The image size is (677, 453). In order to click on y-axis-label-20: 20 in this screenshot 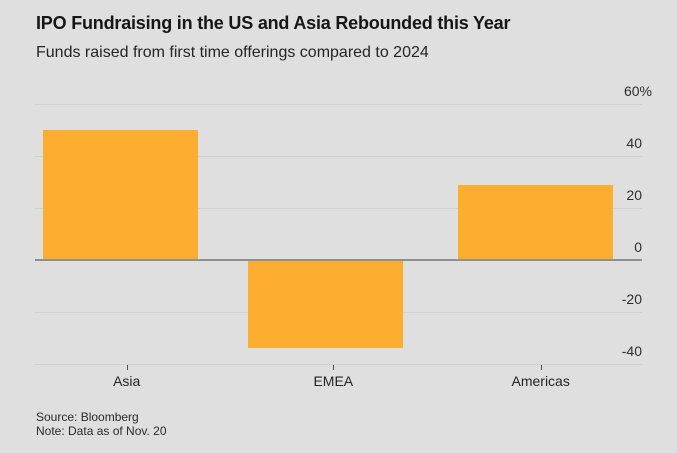, I will do `click(634, 195)`.